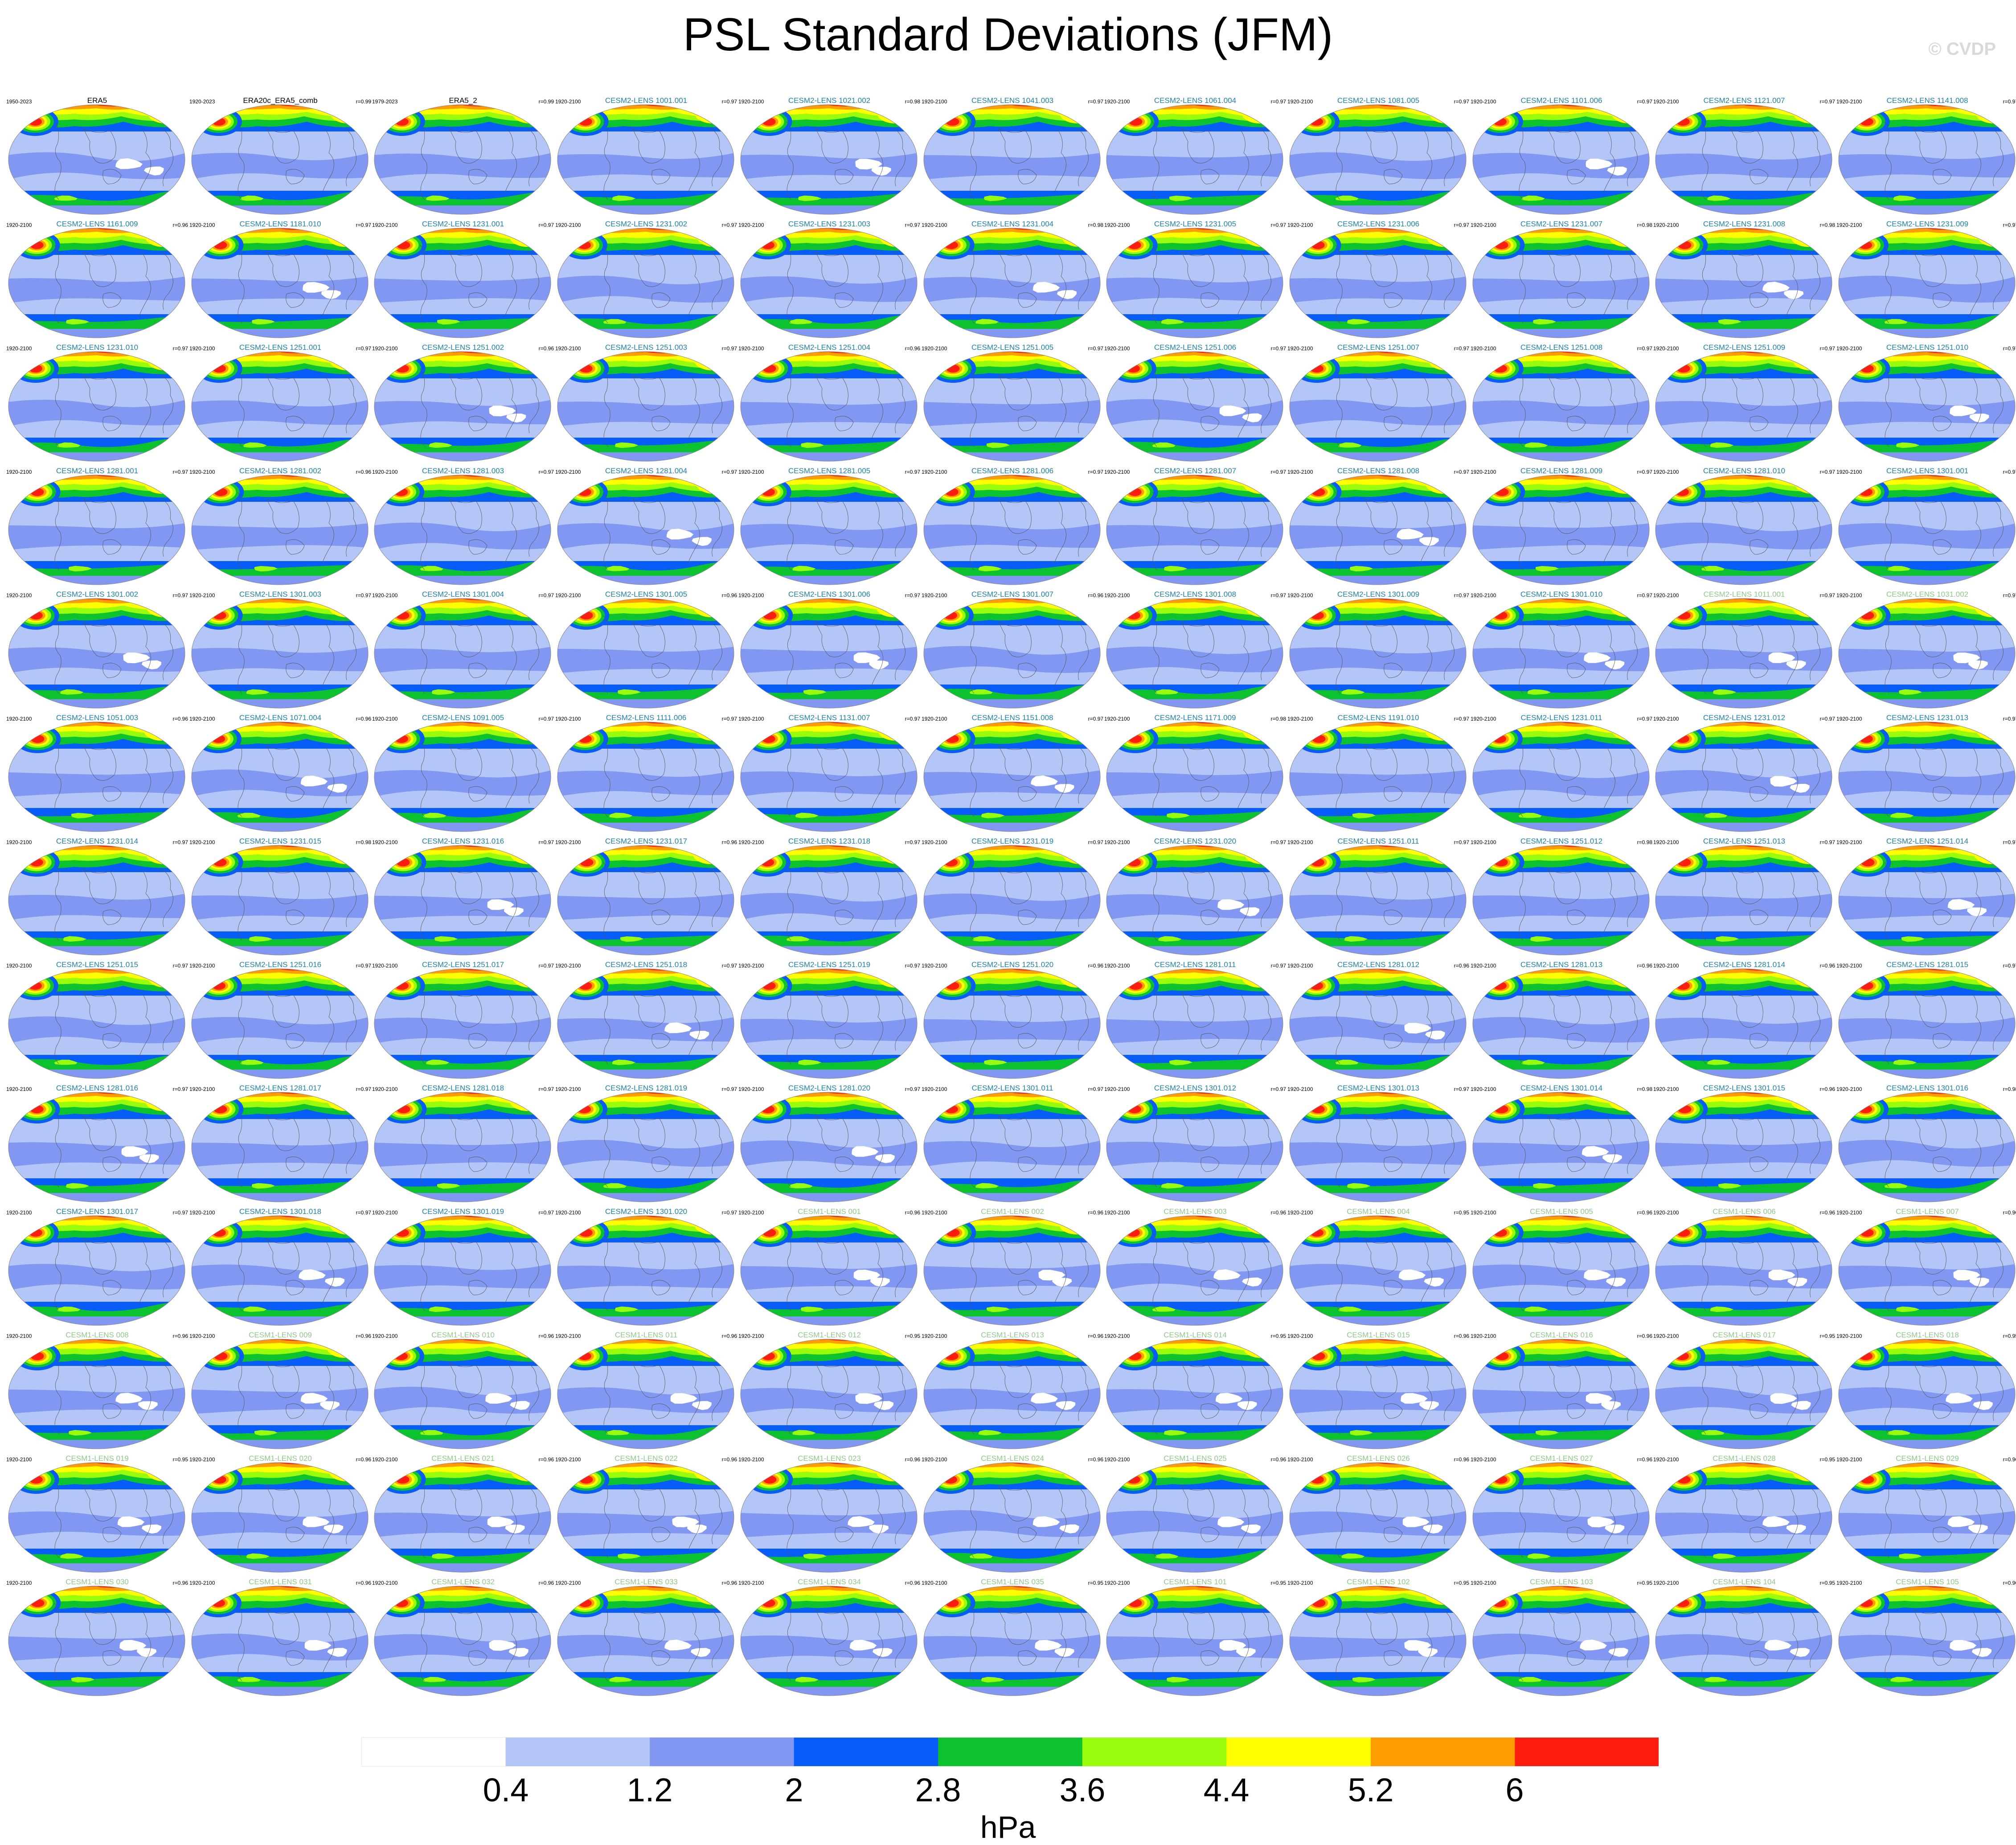 This screenshot has height=1845, width=2016. I want to click on panel-dataset-name: CESM2-LENS 1301.011, so click(1012, 1088).